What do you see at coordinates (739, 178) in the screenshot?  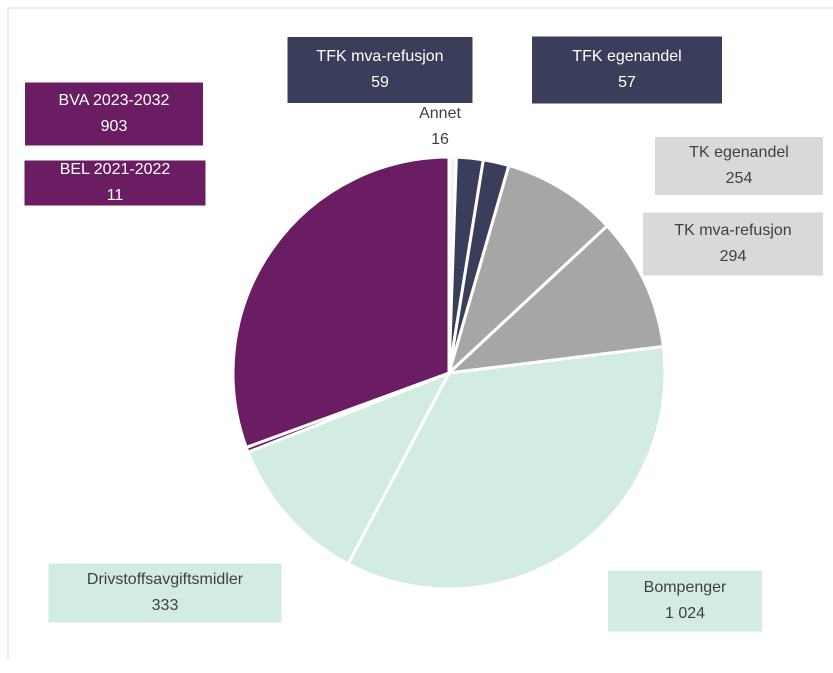 I see `value-label: 254` at bounding box center [739, 178].